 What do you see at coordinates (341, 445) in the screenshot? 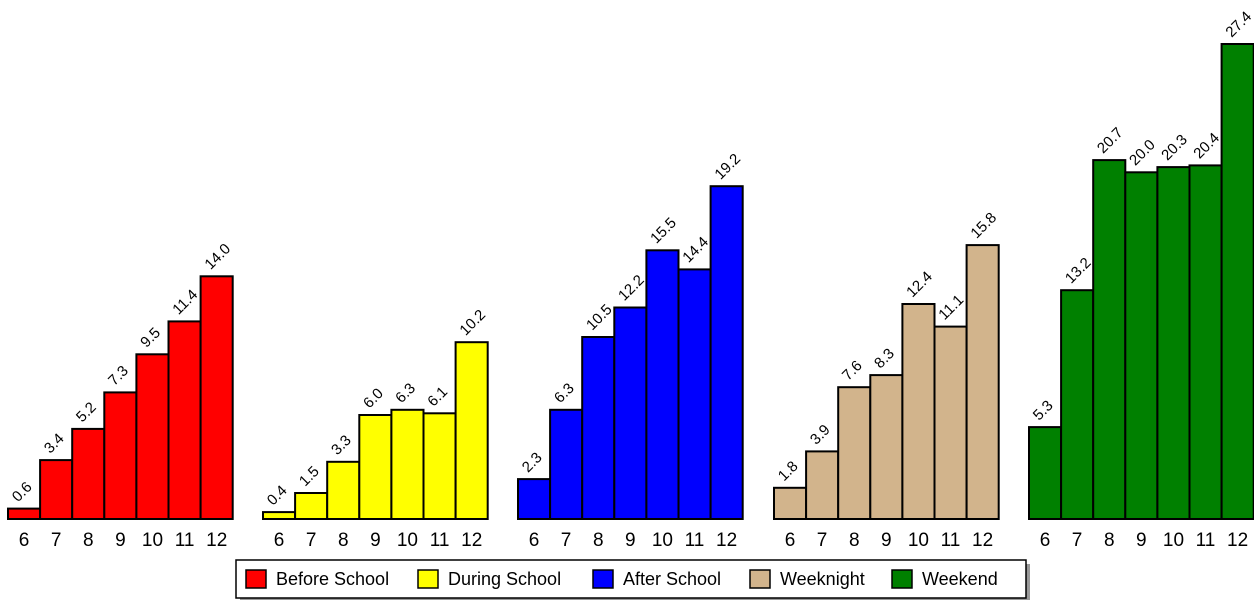
I see `data-label-during-school-8: 3.3` at bounding box center [341, 445].